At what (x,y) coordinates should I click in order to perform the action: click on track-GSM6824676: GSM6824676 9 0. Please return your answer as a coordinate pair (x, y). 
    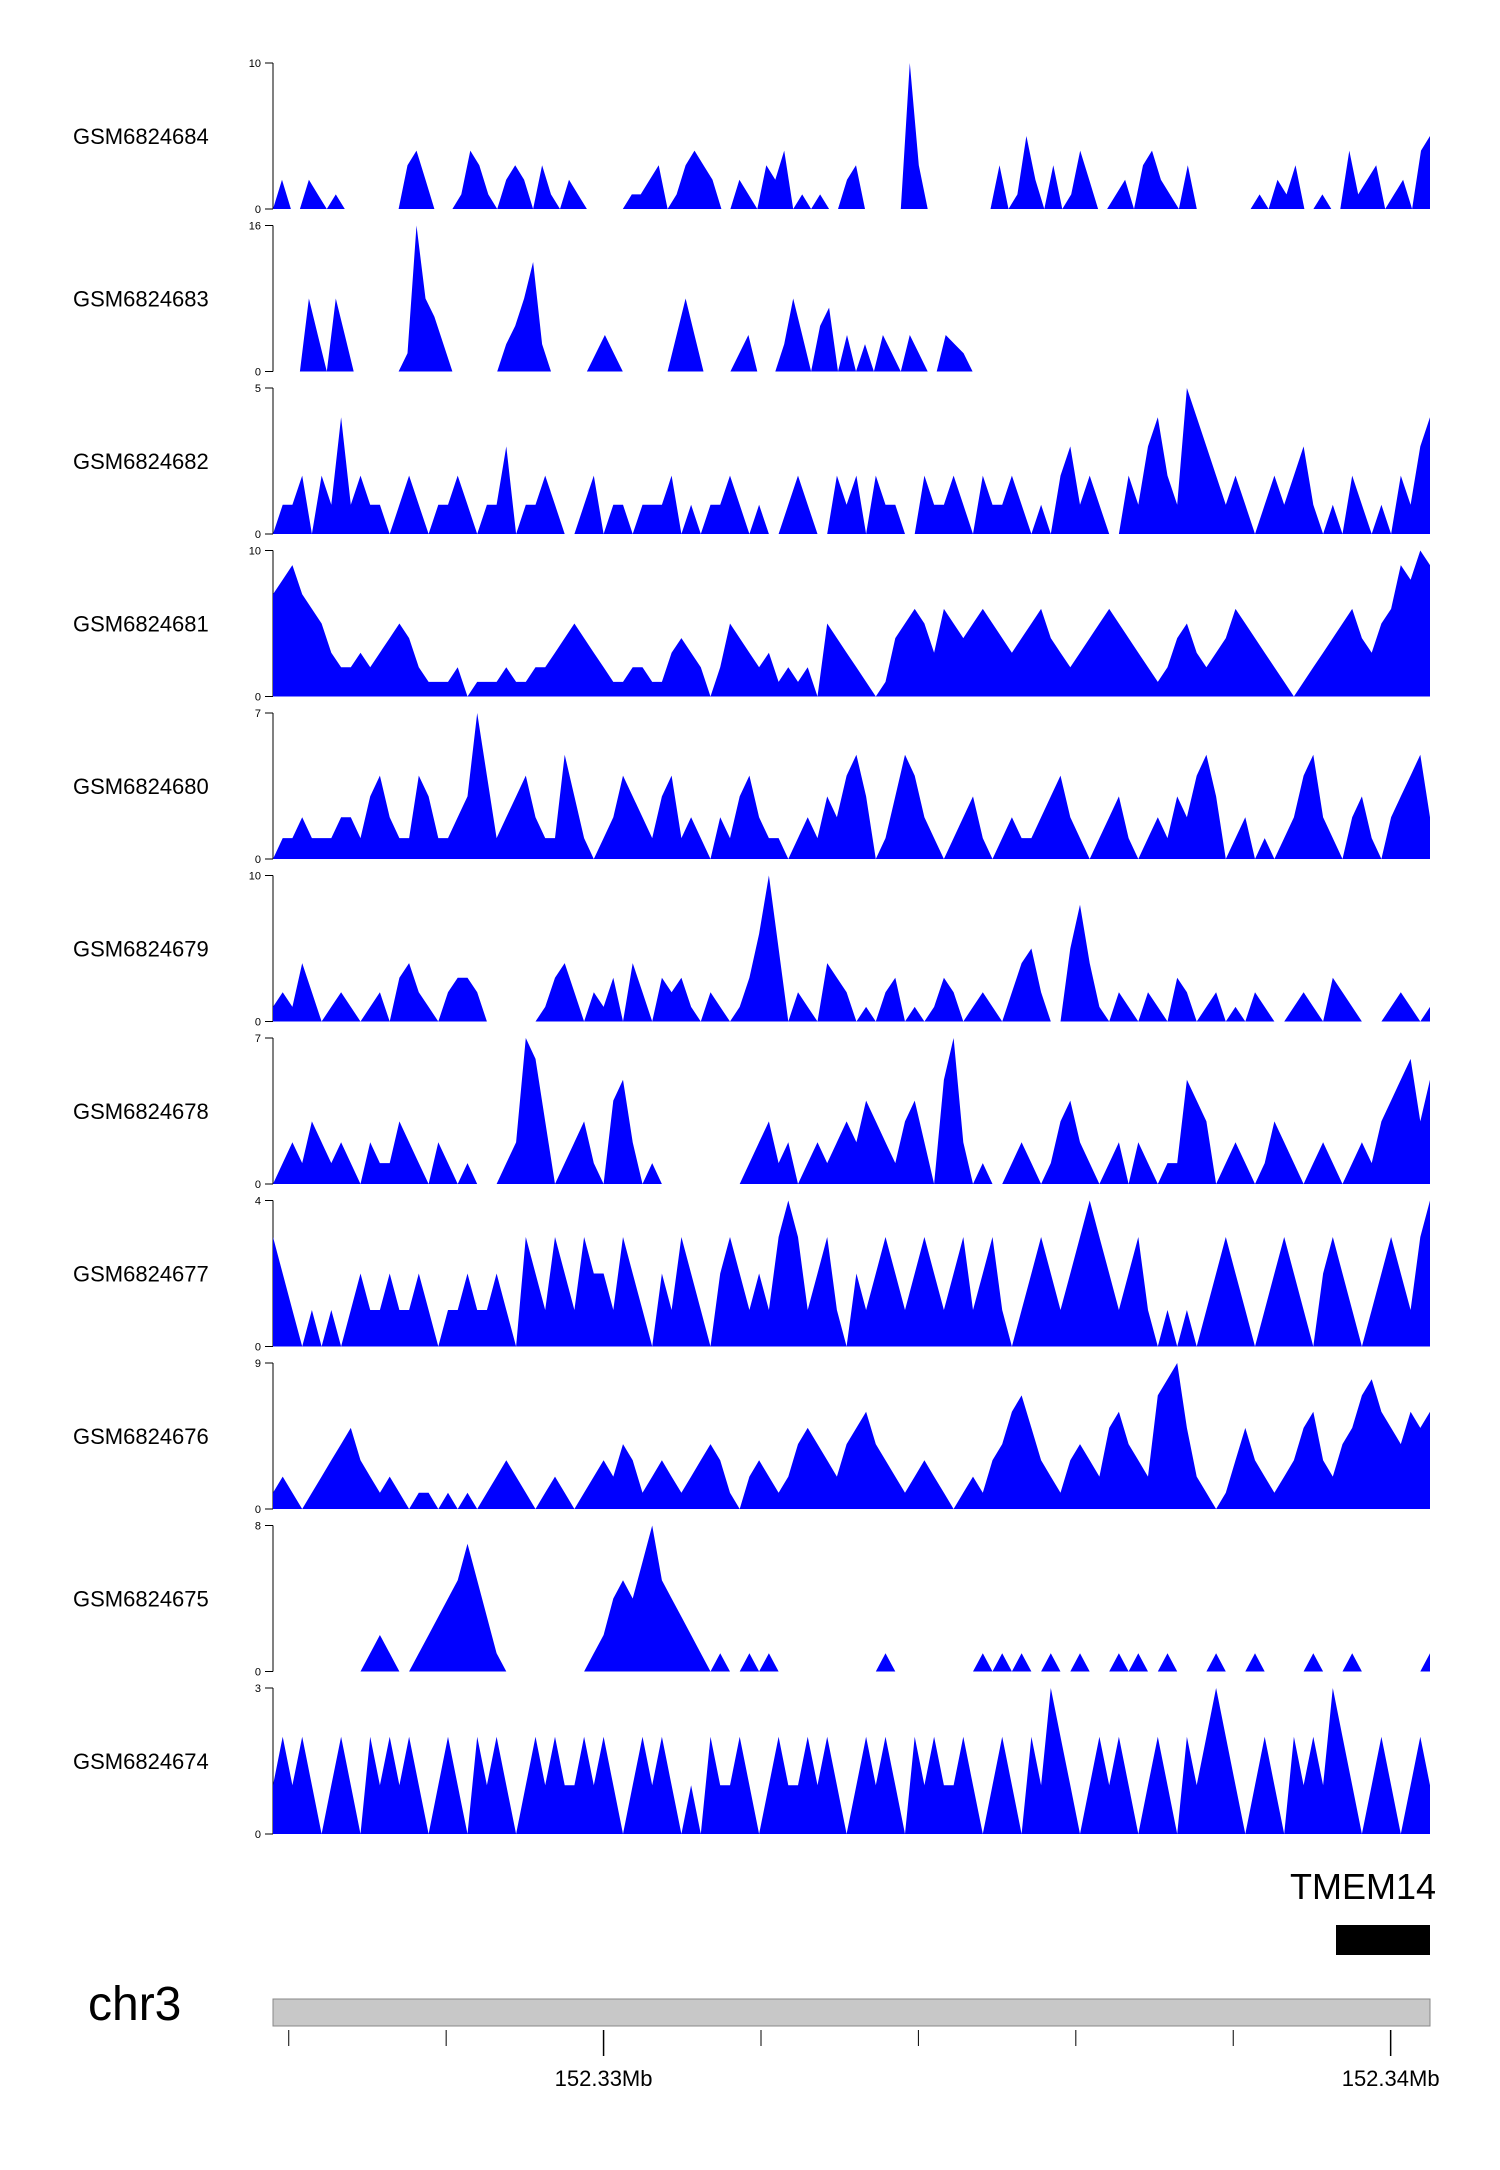
    Looking at the image, I should click on (751, 1437).